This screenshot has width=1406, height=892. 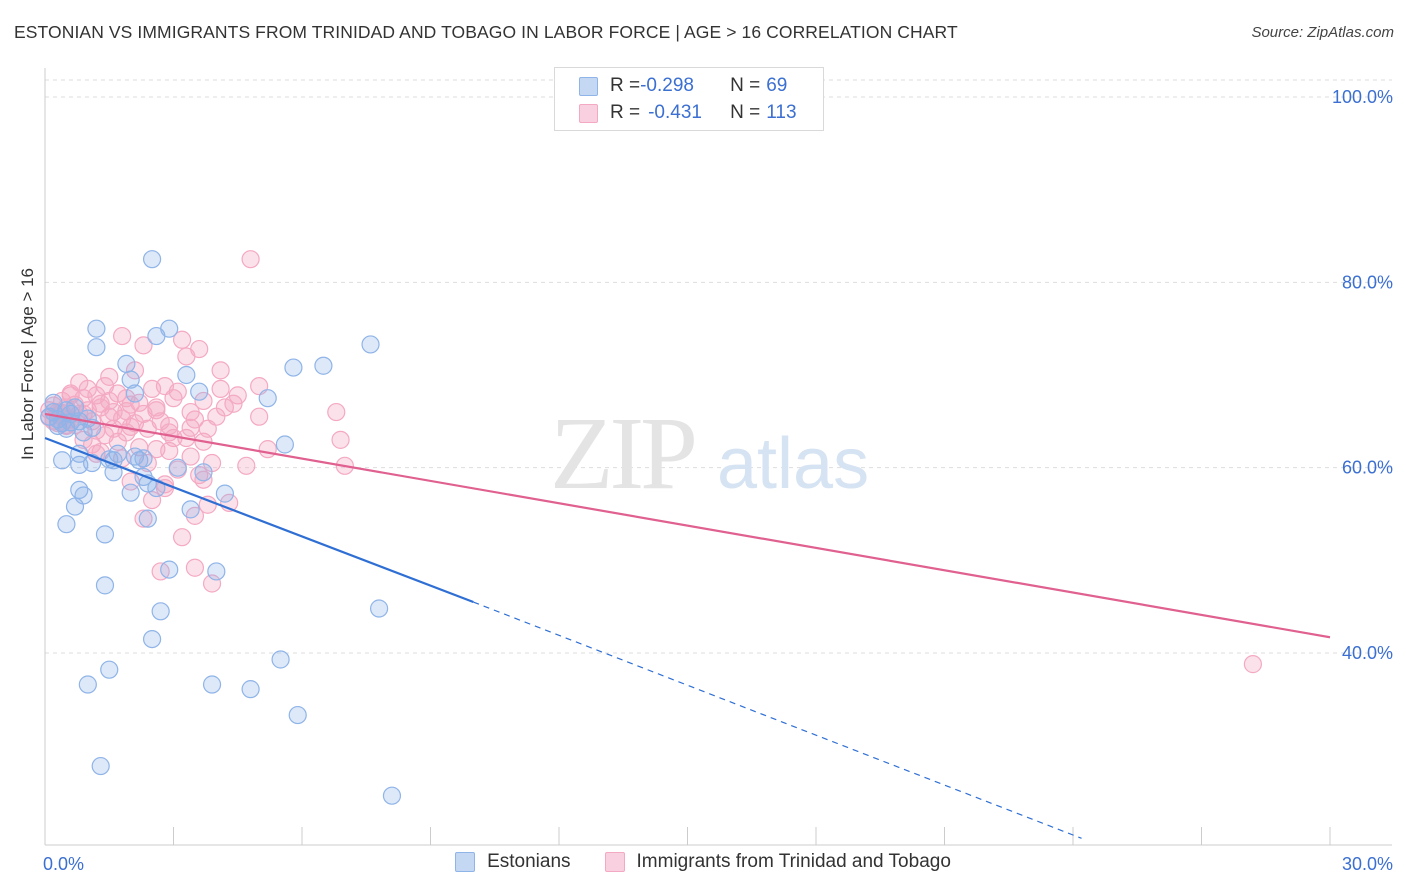 I want to click on legend-item-estonians: Estonians, so click(x=513, y=862).